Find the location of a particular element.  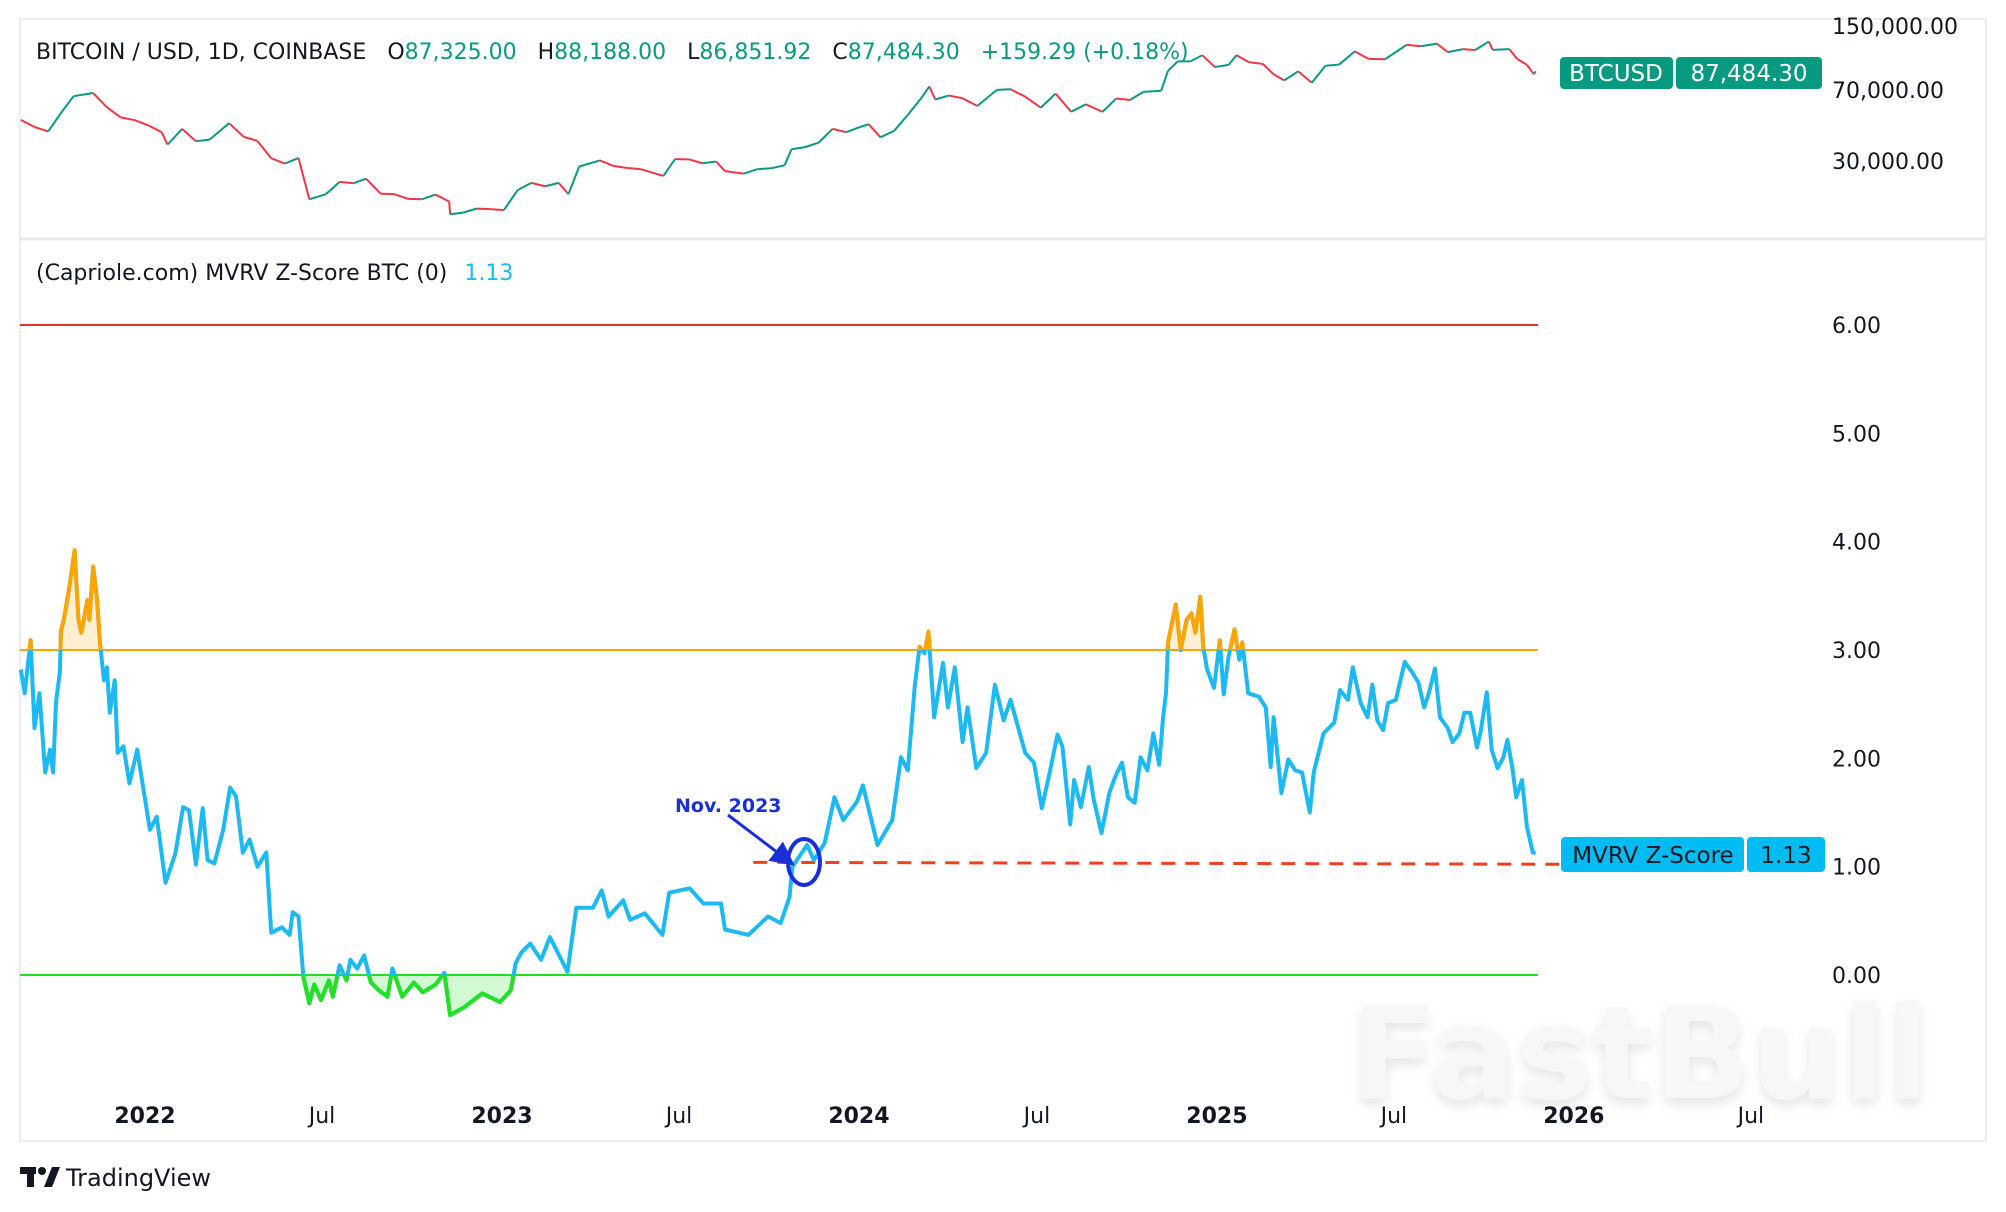

badge-indicator-name: MVRV Z-Score is located at coordinates (1652, 856).